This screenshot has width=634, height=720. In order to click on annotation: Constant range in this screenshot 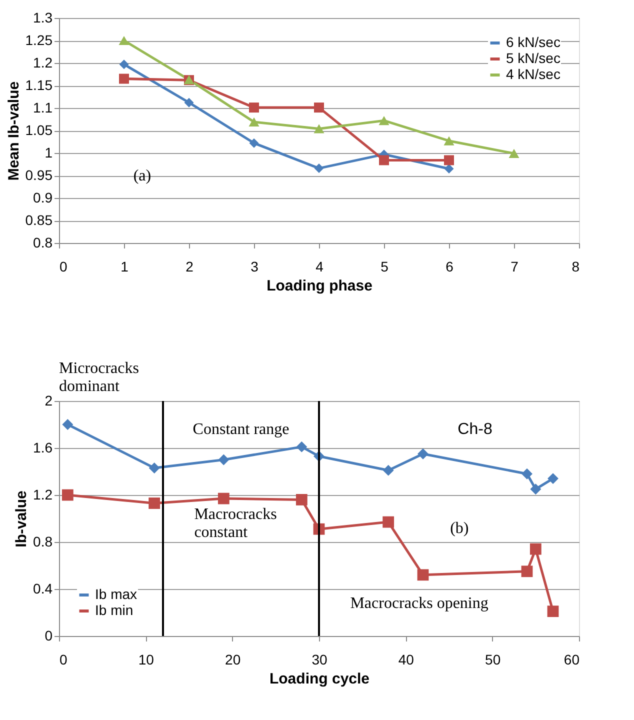, I will do `click(241, 429)`.